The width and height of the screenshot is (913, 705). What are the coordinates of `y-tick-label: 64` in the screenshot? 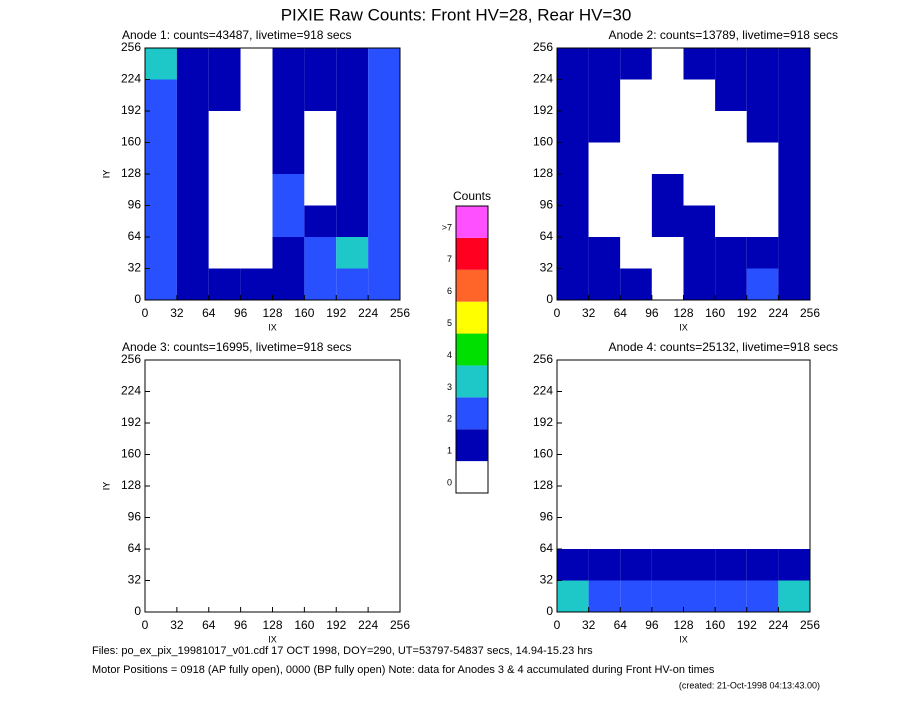 It's located at (135, 236).